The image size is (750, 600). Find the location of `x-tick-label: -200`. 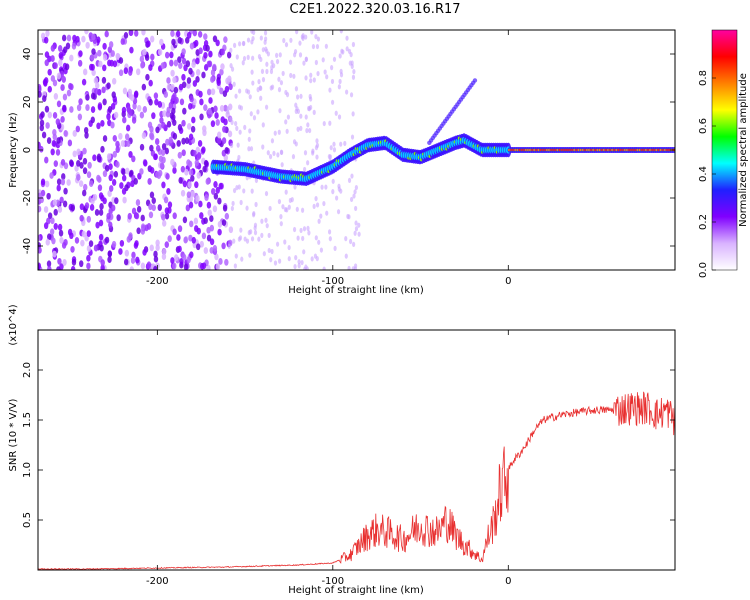

x-tick-label: -200 is located at coordinates (157, 581).